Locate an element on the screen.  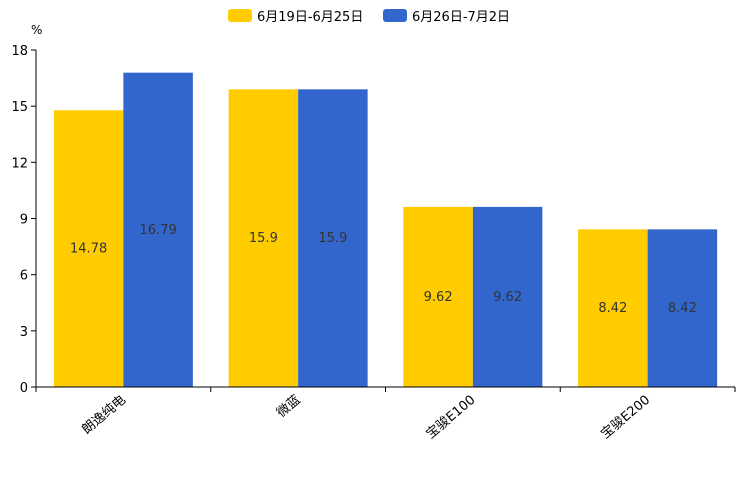
legend: 6月19日-6月25日 6月26日-7月2日 is located at coordinates (369, 17).